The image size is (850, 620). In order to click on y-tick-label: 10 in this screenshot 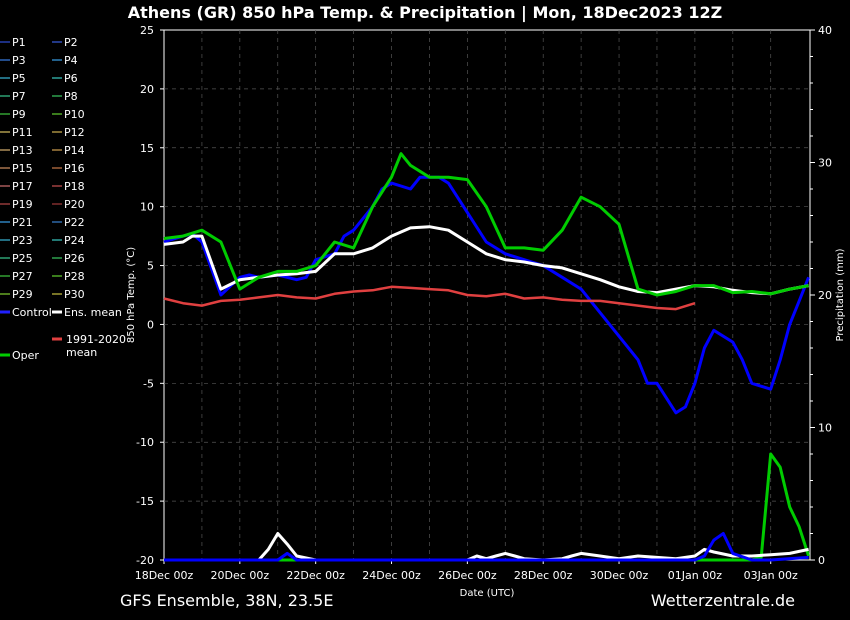, I will do `click(147, 207)`.